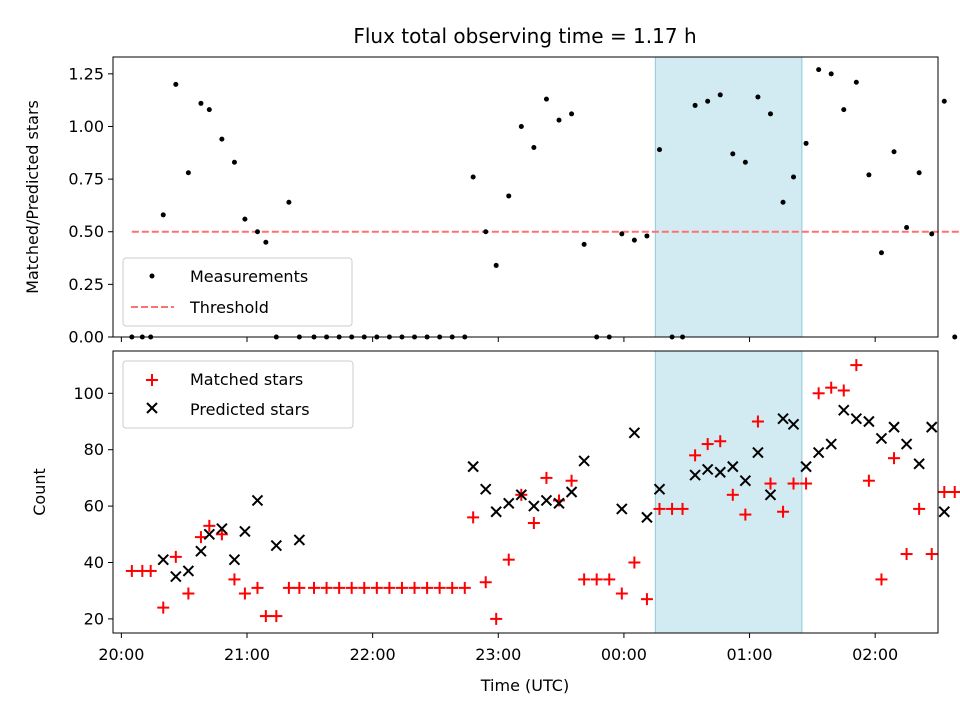 Image resolution: width=960 pixels, height=720 pixels. What do you see at coordinates (249, 276) in the screenshot?
I see `legend-measurements-label: Measurements` at bounding box center [249, 276].